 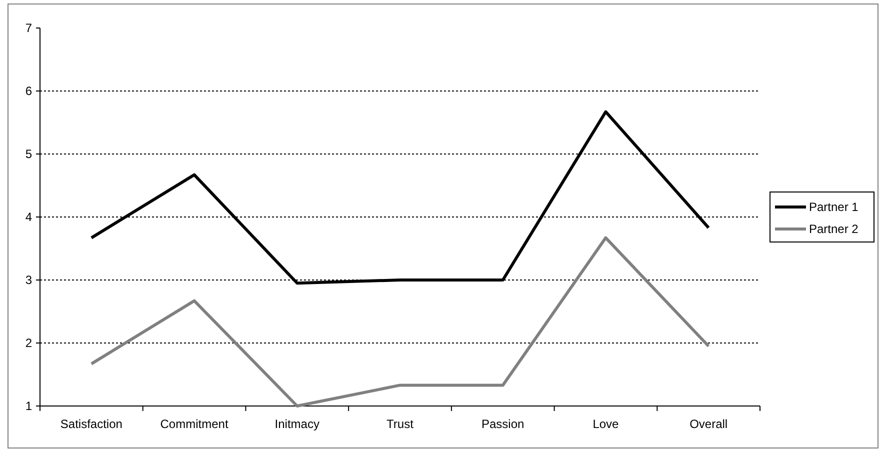 What do you see at coordinates (834, 207) in the screenshot?
I see `legend-label: Partner 1` at bounding box center [834, 207].